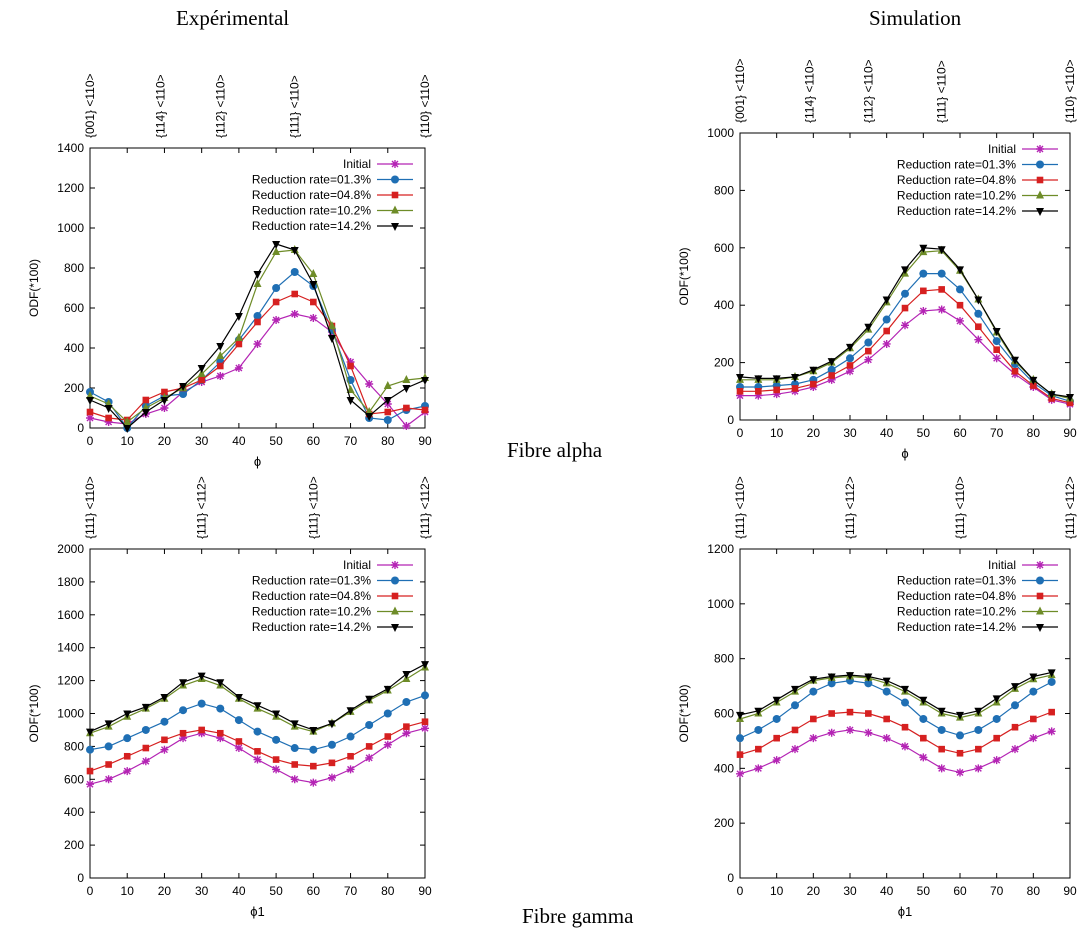 The image size is (1085, 932). Describe the element at coordinates (425, 507) in the screenshot. I see `orientation-label: {111} <112>` at that location.